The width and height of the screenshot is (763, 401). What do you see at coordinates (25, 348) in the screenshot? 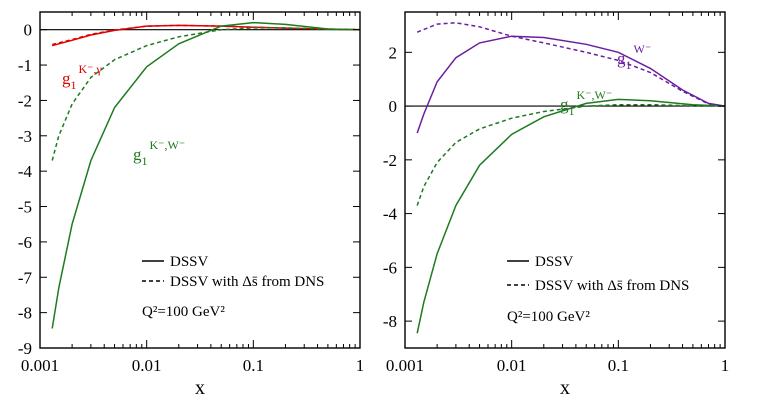
I see `y-tick-label: -9` at bounding box center [25, 348].